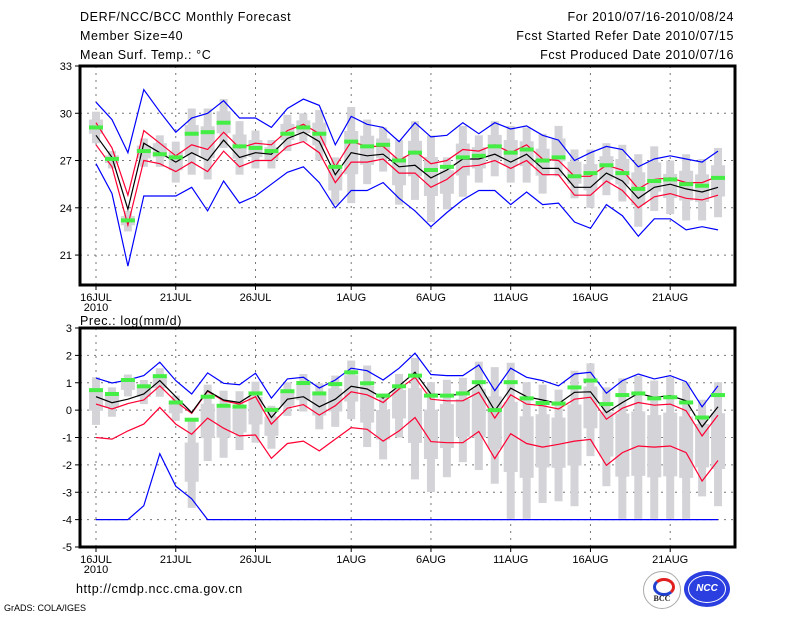 The width and height of the screenshot is (800, 618). I want to click on series-min-line, so click(407, 215).